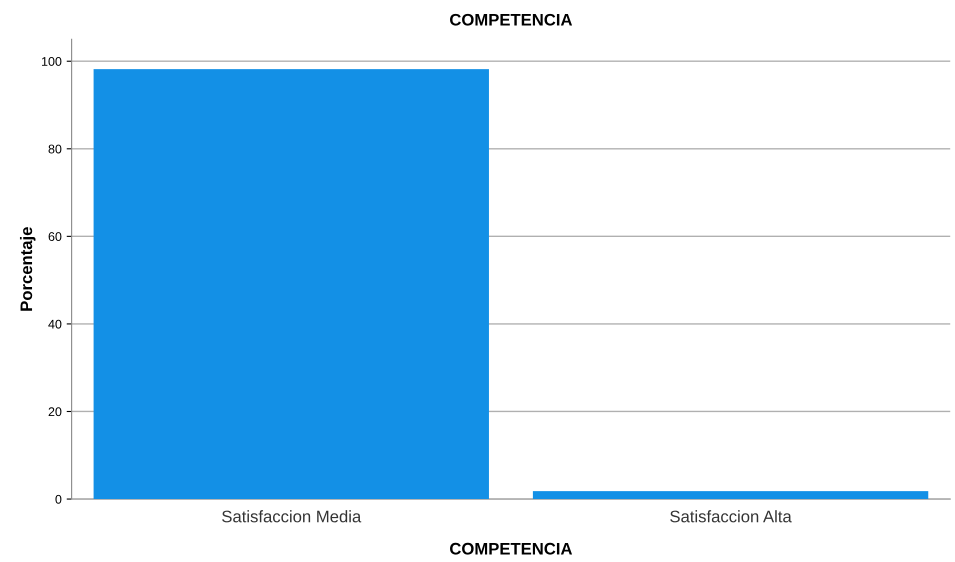 The height and width of the screenshot is (562, 955). Describe the element at coordinates (55, 411) in the screenshot. I see `y-tick-label: 20` at that location.